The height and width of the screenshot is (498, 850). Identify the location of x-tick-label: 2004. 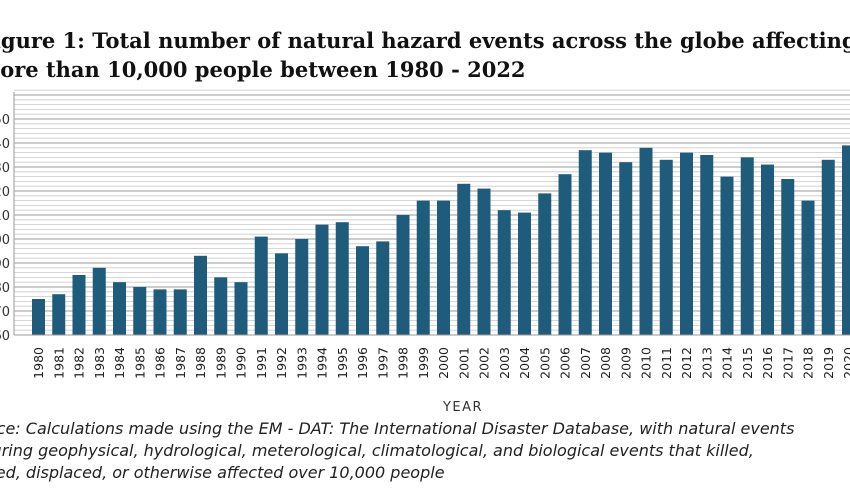
(524, 363).